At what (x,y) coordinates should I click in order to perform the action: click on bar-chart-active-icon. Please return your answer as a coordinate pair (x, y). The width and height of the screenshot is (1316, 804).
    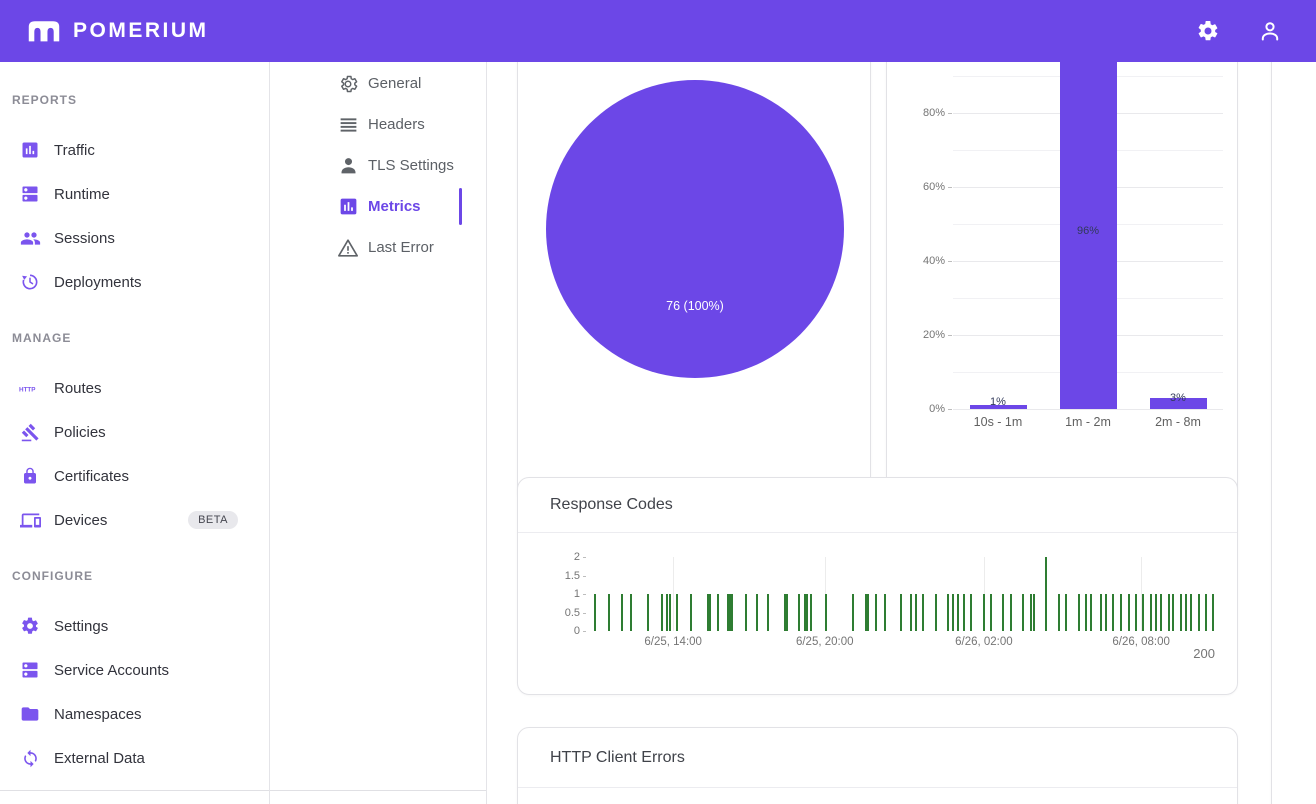
    Looking at the image, I should click on (348, 207).